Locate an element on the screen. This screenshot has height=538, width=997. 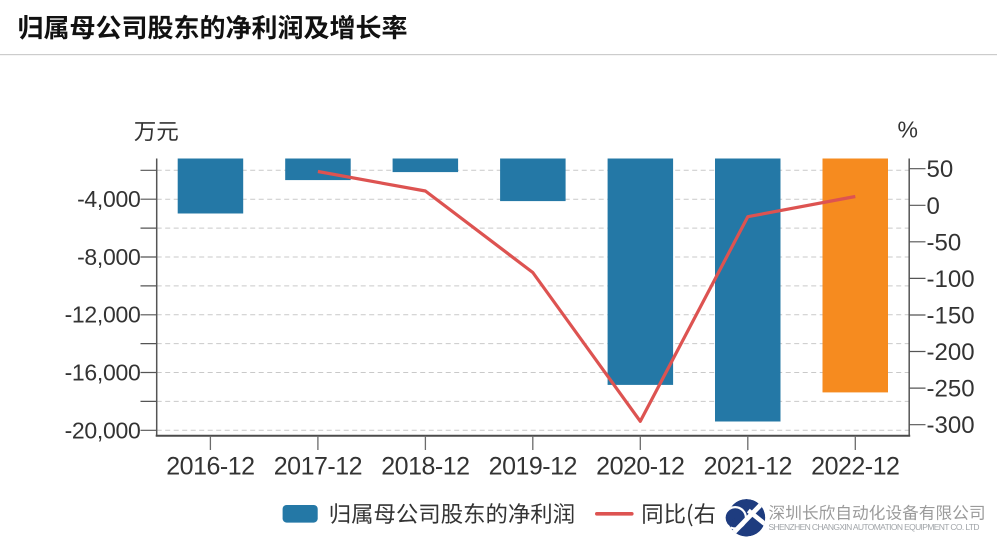
svg-text: 2017-12 is located at coordinates (318, 467).